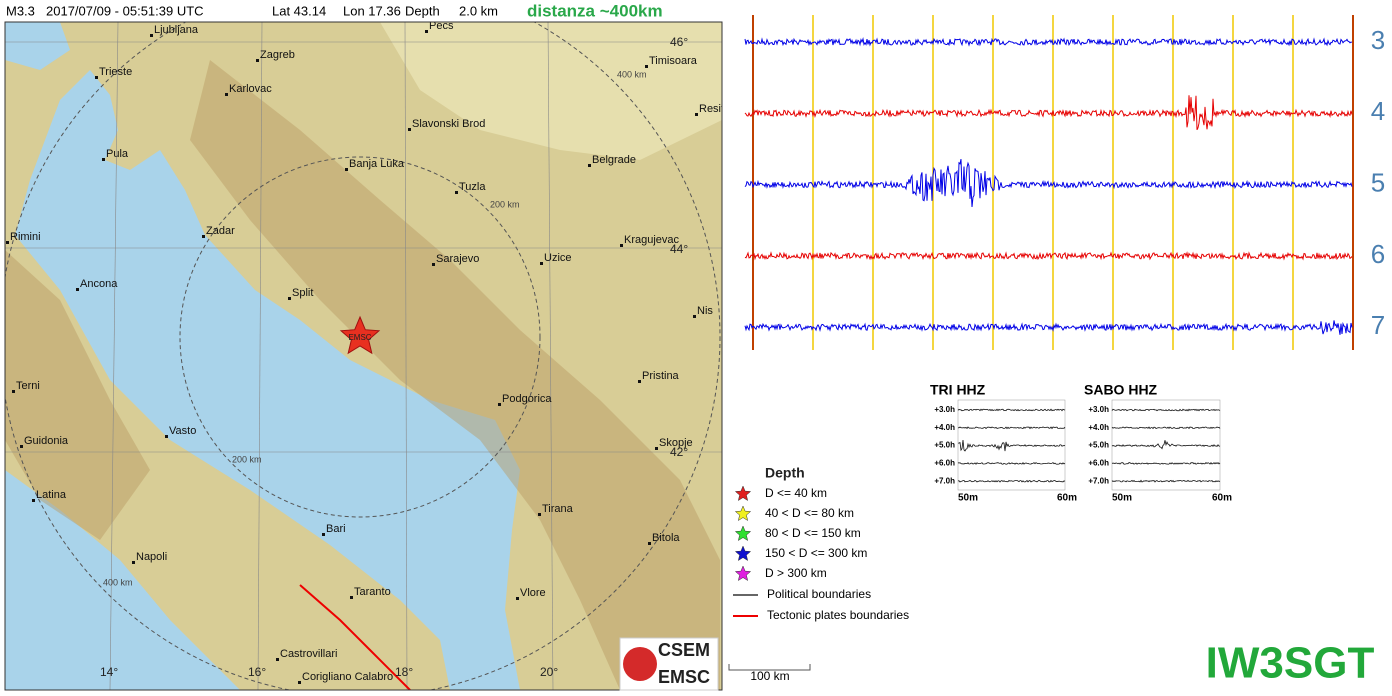 This screenshot has width=1392, height=696. I want to click on heli-title: SABO HHZ, so click(1121, 390).